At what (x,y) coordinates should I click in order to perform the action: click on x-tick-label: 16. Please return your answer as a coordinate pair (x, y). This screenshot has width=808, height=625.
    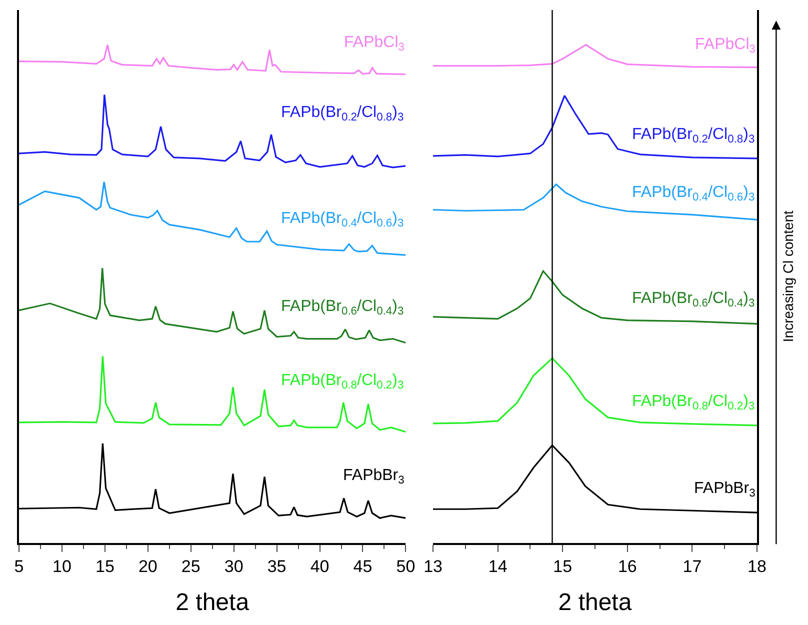
    Looking at the image, I should click on (627, 566).